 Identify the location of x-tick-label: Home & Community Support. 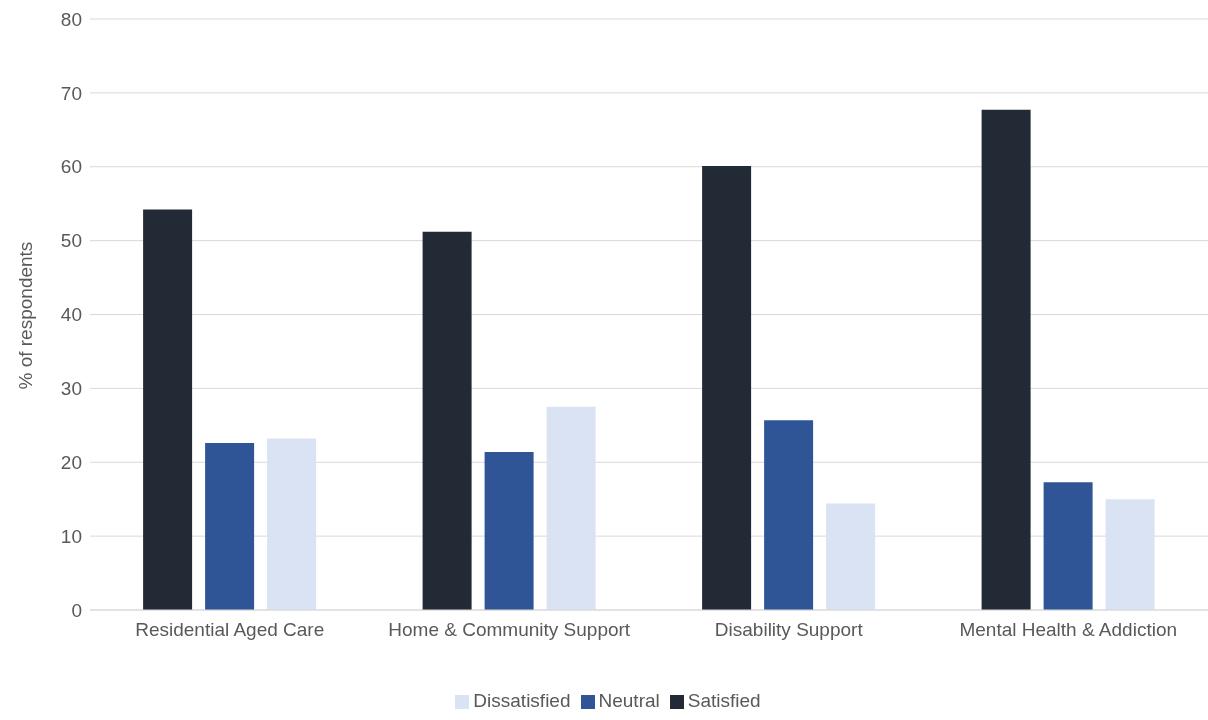
(509, 629).